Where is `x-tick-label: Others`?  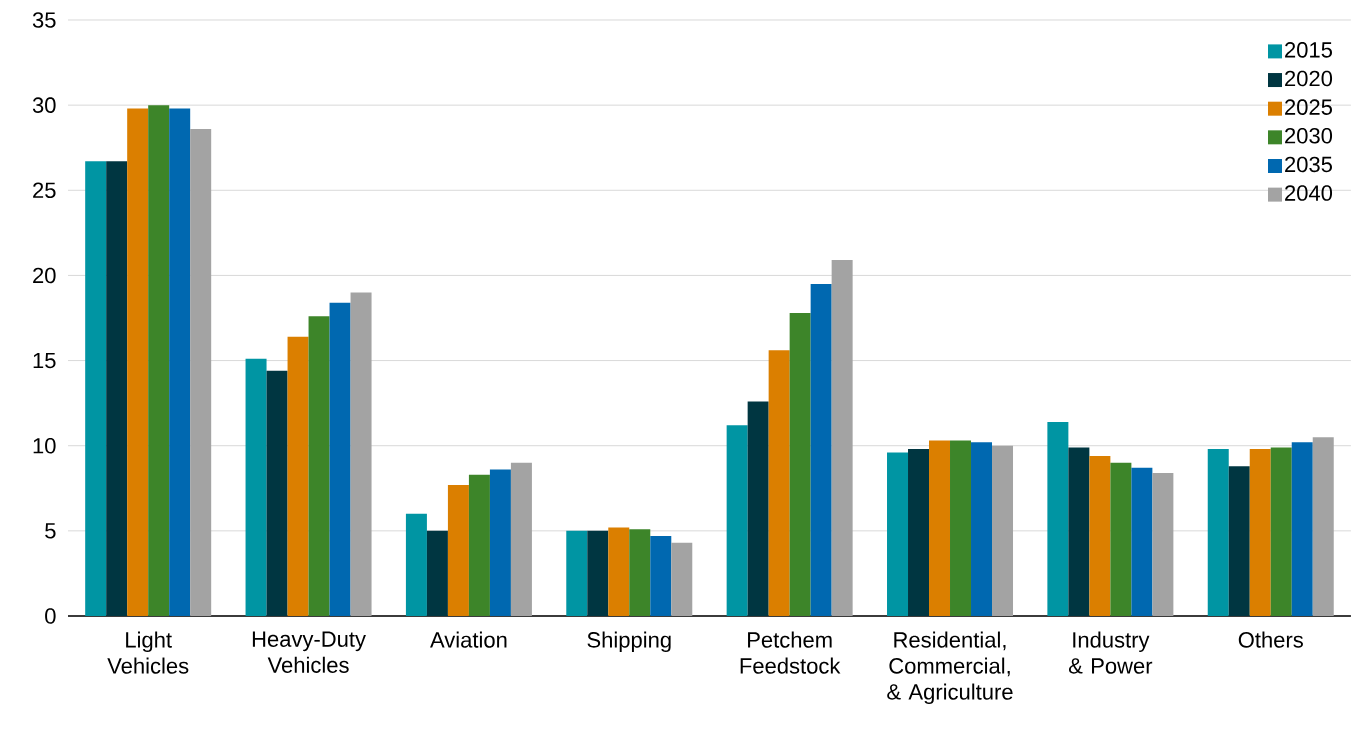
x-tick-label: Others is located at coordinates (1270, 639).